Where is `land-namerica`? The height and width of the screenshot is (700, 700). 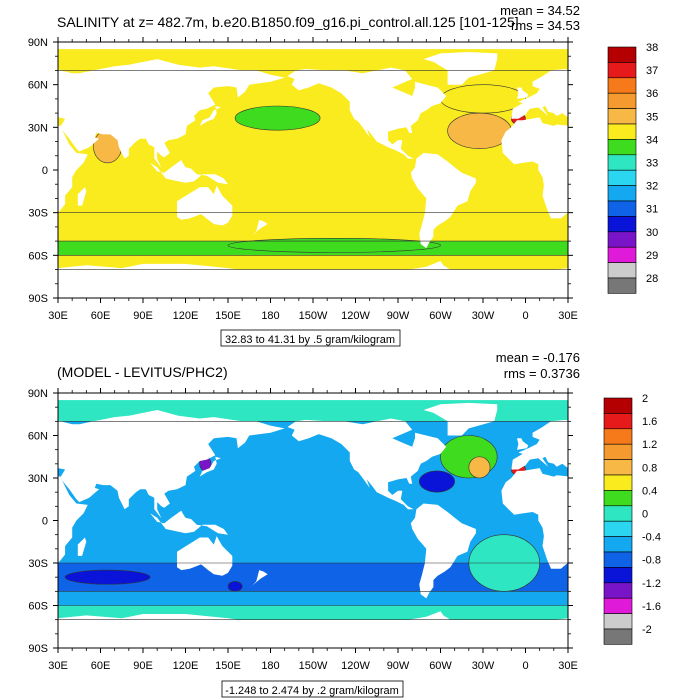
land-namerica is located at coordinates (367, 113).